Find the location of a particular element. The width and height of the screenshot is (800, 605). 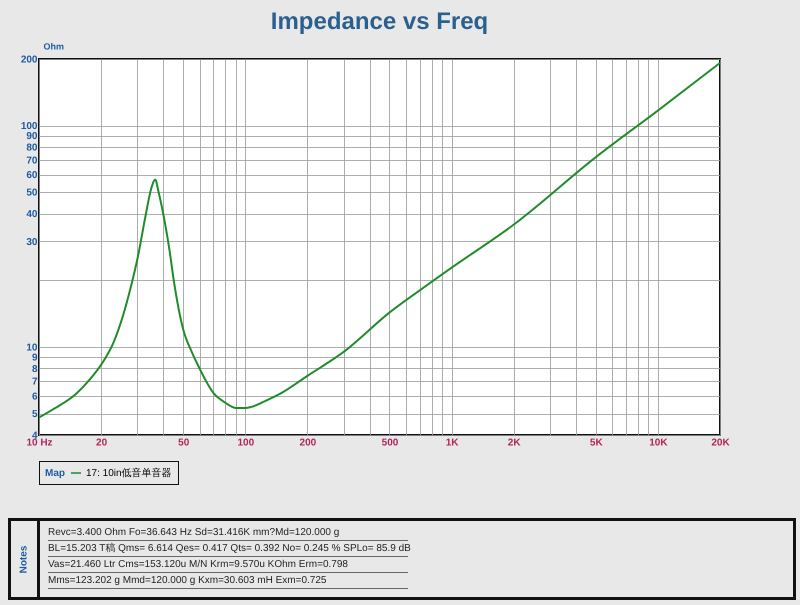

y-tick-label: 7 is located at coordinates (35, 382).